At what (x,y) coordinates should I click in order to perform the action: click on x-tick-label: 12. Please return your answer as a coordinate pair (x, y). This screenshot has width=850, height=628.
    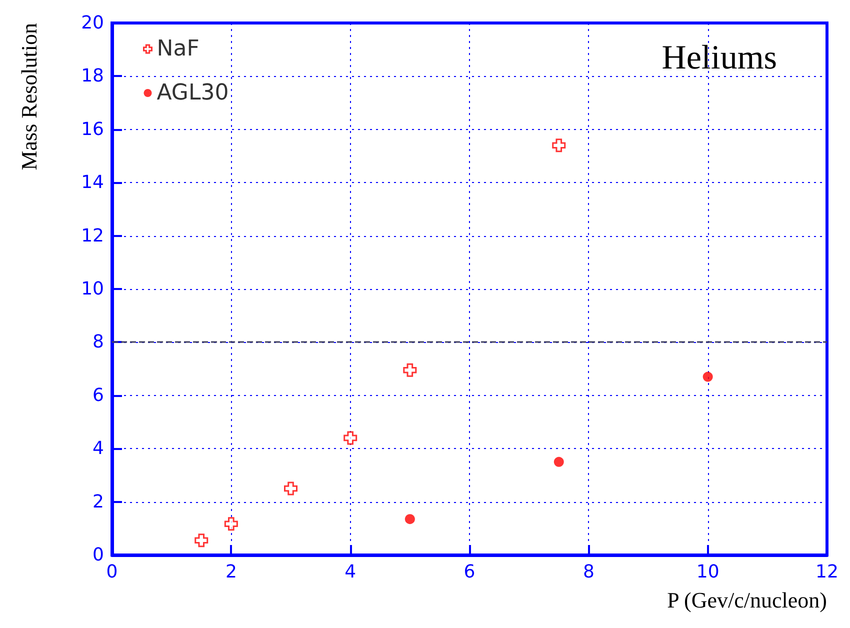
    Looking at the image, I should click on (827, 572).